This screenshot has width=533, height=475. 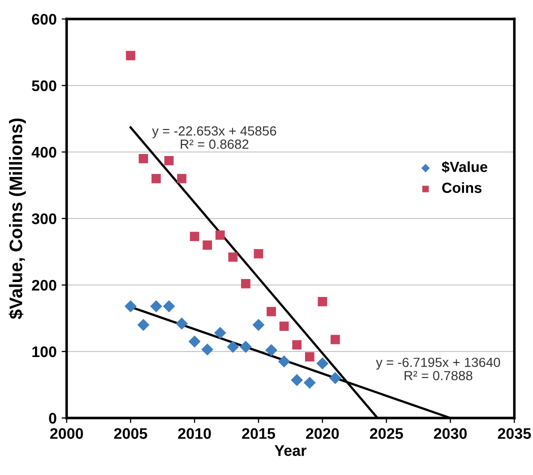 I want to click on x-axis-title: Year, so click(x=290, y=450).